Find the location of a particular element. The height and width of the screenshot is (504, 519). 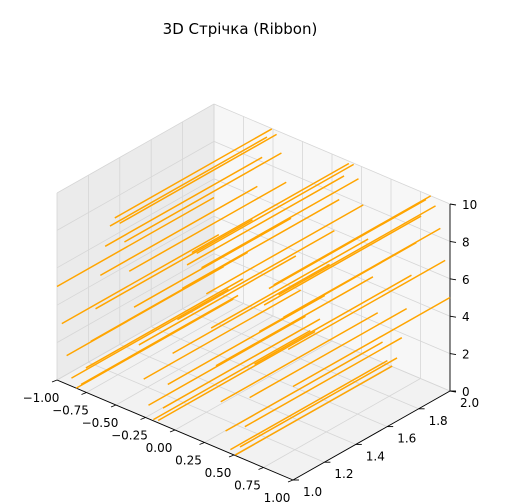

y-tick-label: 1.6 is located at coordinates (406, 439).